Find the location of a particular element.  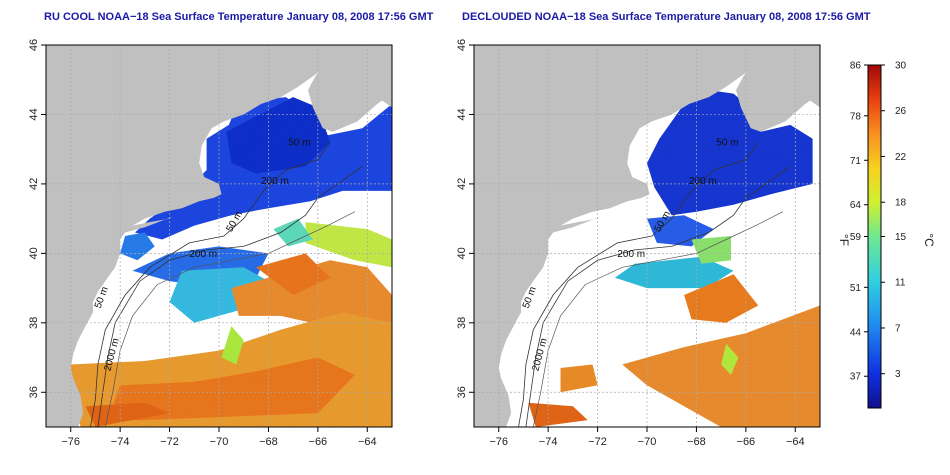

fahrenheit-tick-label: 86 is located at coordinates (856, 66).